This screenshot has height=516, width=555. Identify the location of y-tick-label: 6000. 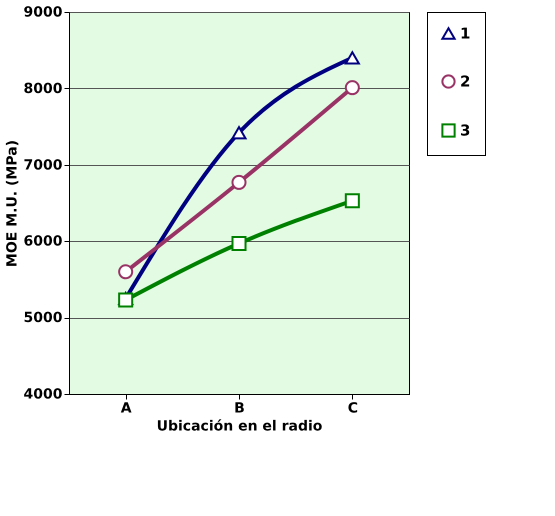
(43, 242).